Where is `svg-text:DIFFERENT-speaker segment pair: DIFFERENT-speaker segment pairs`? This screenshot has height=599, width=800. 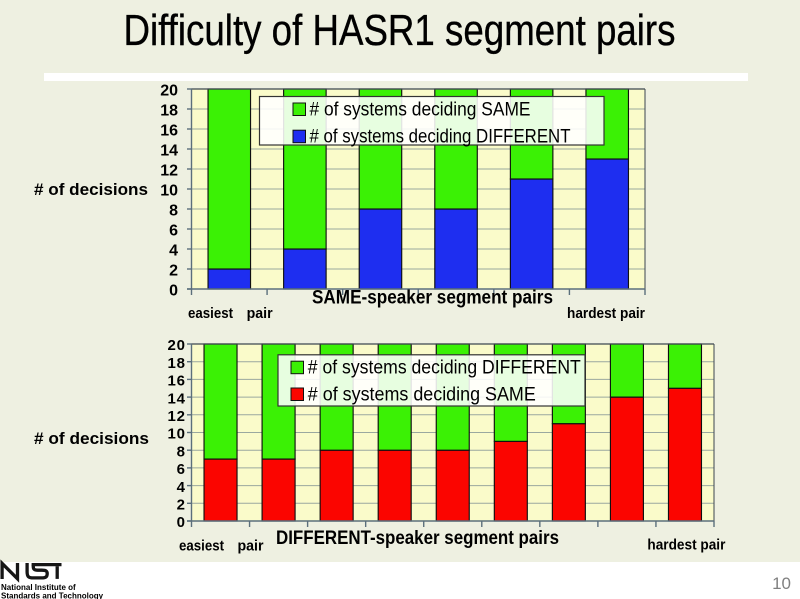
svg-text:DIFFERENT-speaker segment pair: DIFFERENT-speaker segment pairs is located at coordinates (417, 538).